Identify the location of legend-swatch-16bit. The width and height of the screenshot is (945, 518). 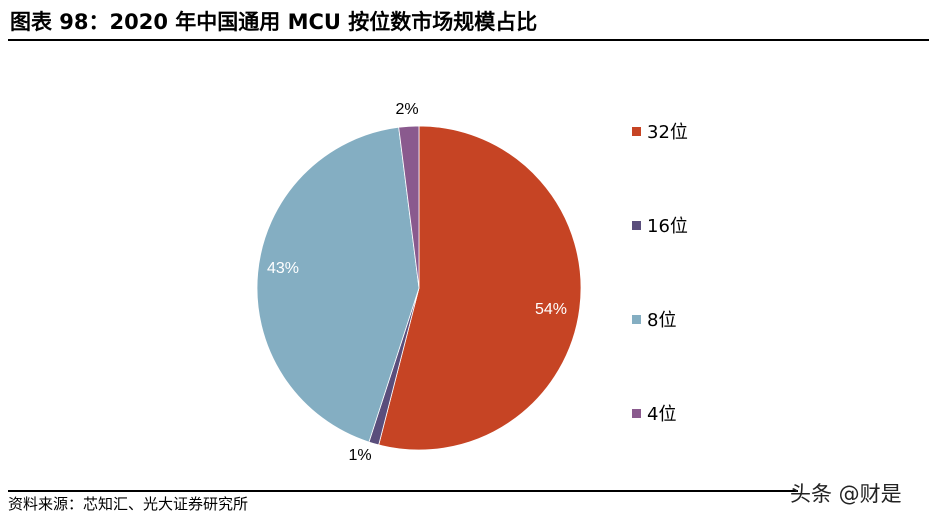
(636, 225).